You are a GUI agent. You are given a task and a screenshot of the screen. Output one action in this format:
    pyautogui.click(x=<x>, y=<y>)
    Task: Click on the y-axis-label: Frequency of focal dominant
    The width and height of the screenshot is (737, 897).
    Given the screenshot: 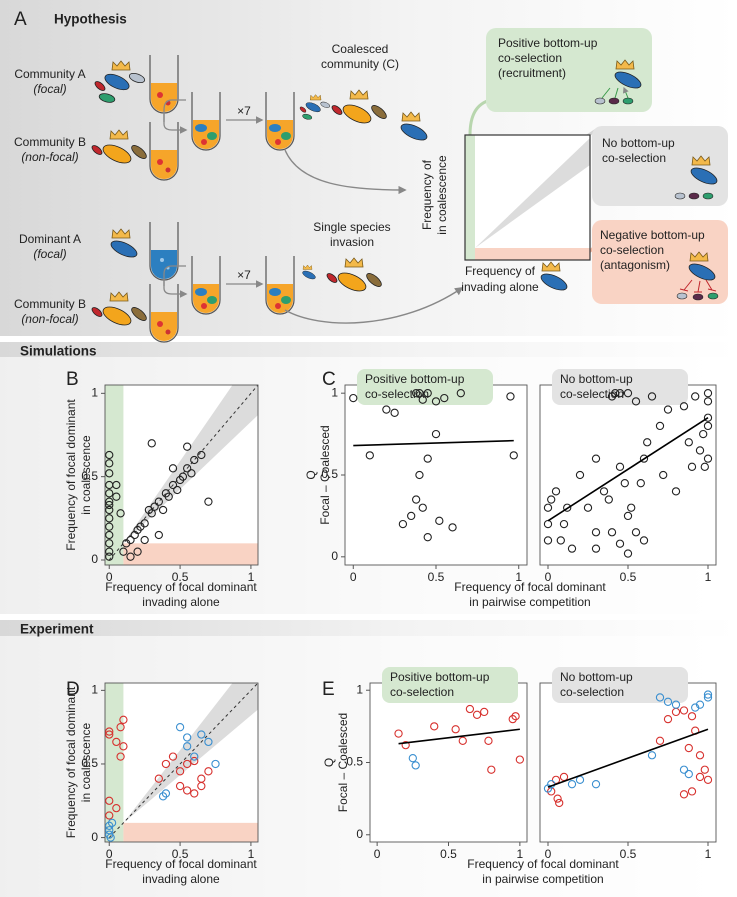 What is the action you would take?
    pyautogui.click(x=71, y=475)
    